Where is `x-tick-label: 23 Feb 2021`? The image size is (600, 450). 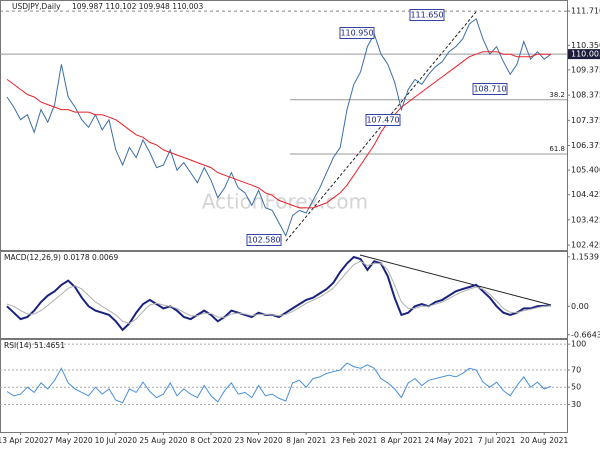 x-tick-label: 23 Feb 2021 is located at coordinates (353, 440).